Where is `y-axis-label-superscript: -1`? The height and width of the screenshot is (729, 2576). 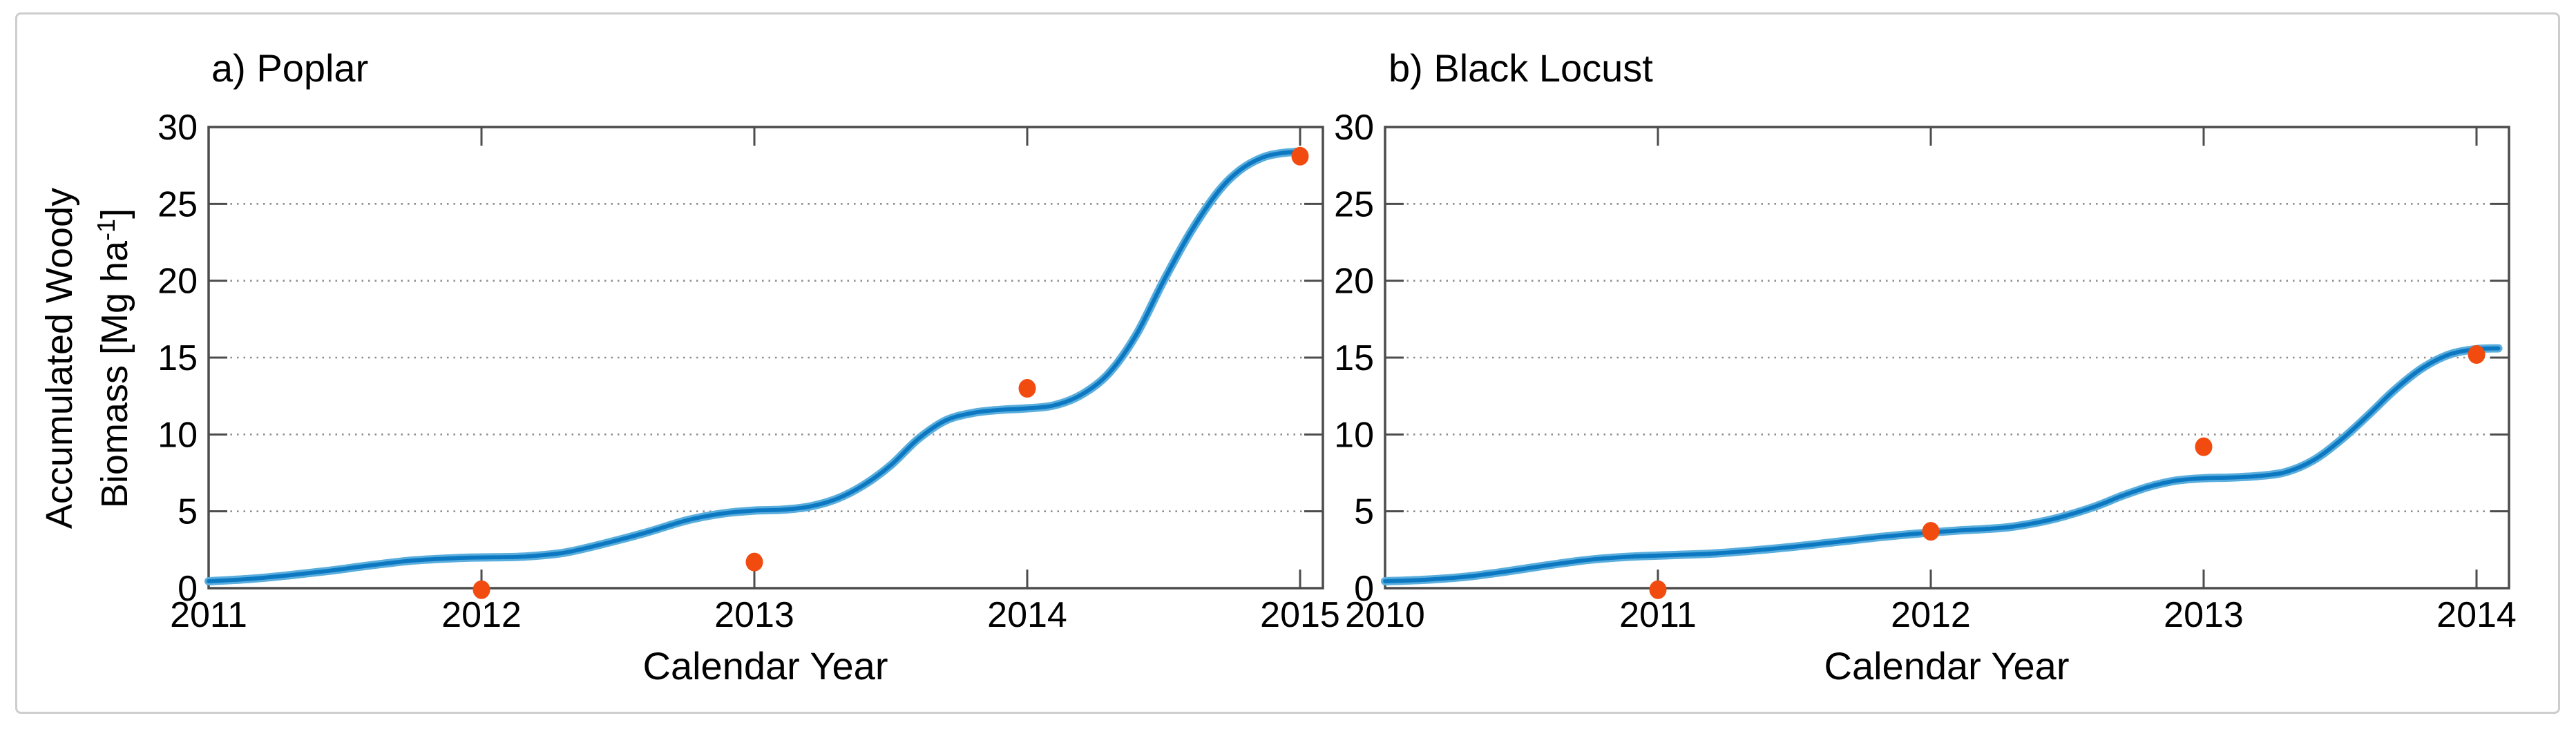
y-axis-label-superscript: -1 is located at coordinates (106, 229).